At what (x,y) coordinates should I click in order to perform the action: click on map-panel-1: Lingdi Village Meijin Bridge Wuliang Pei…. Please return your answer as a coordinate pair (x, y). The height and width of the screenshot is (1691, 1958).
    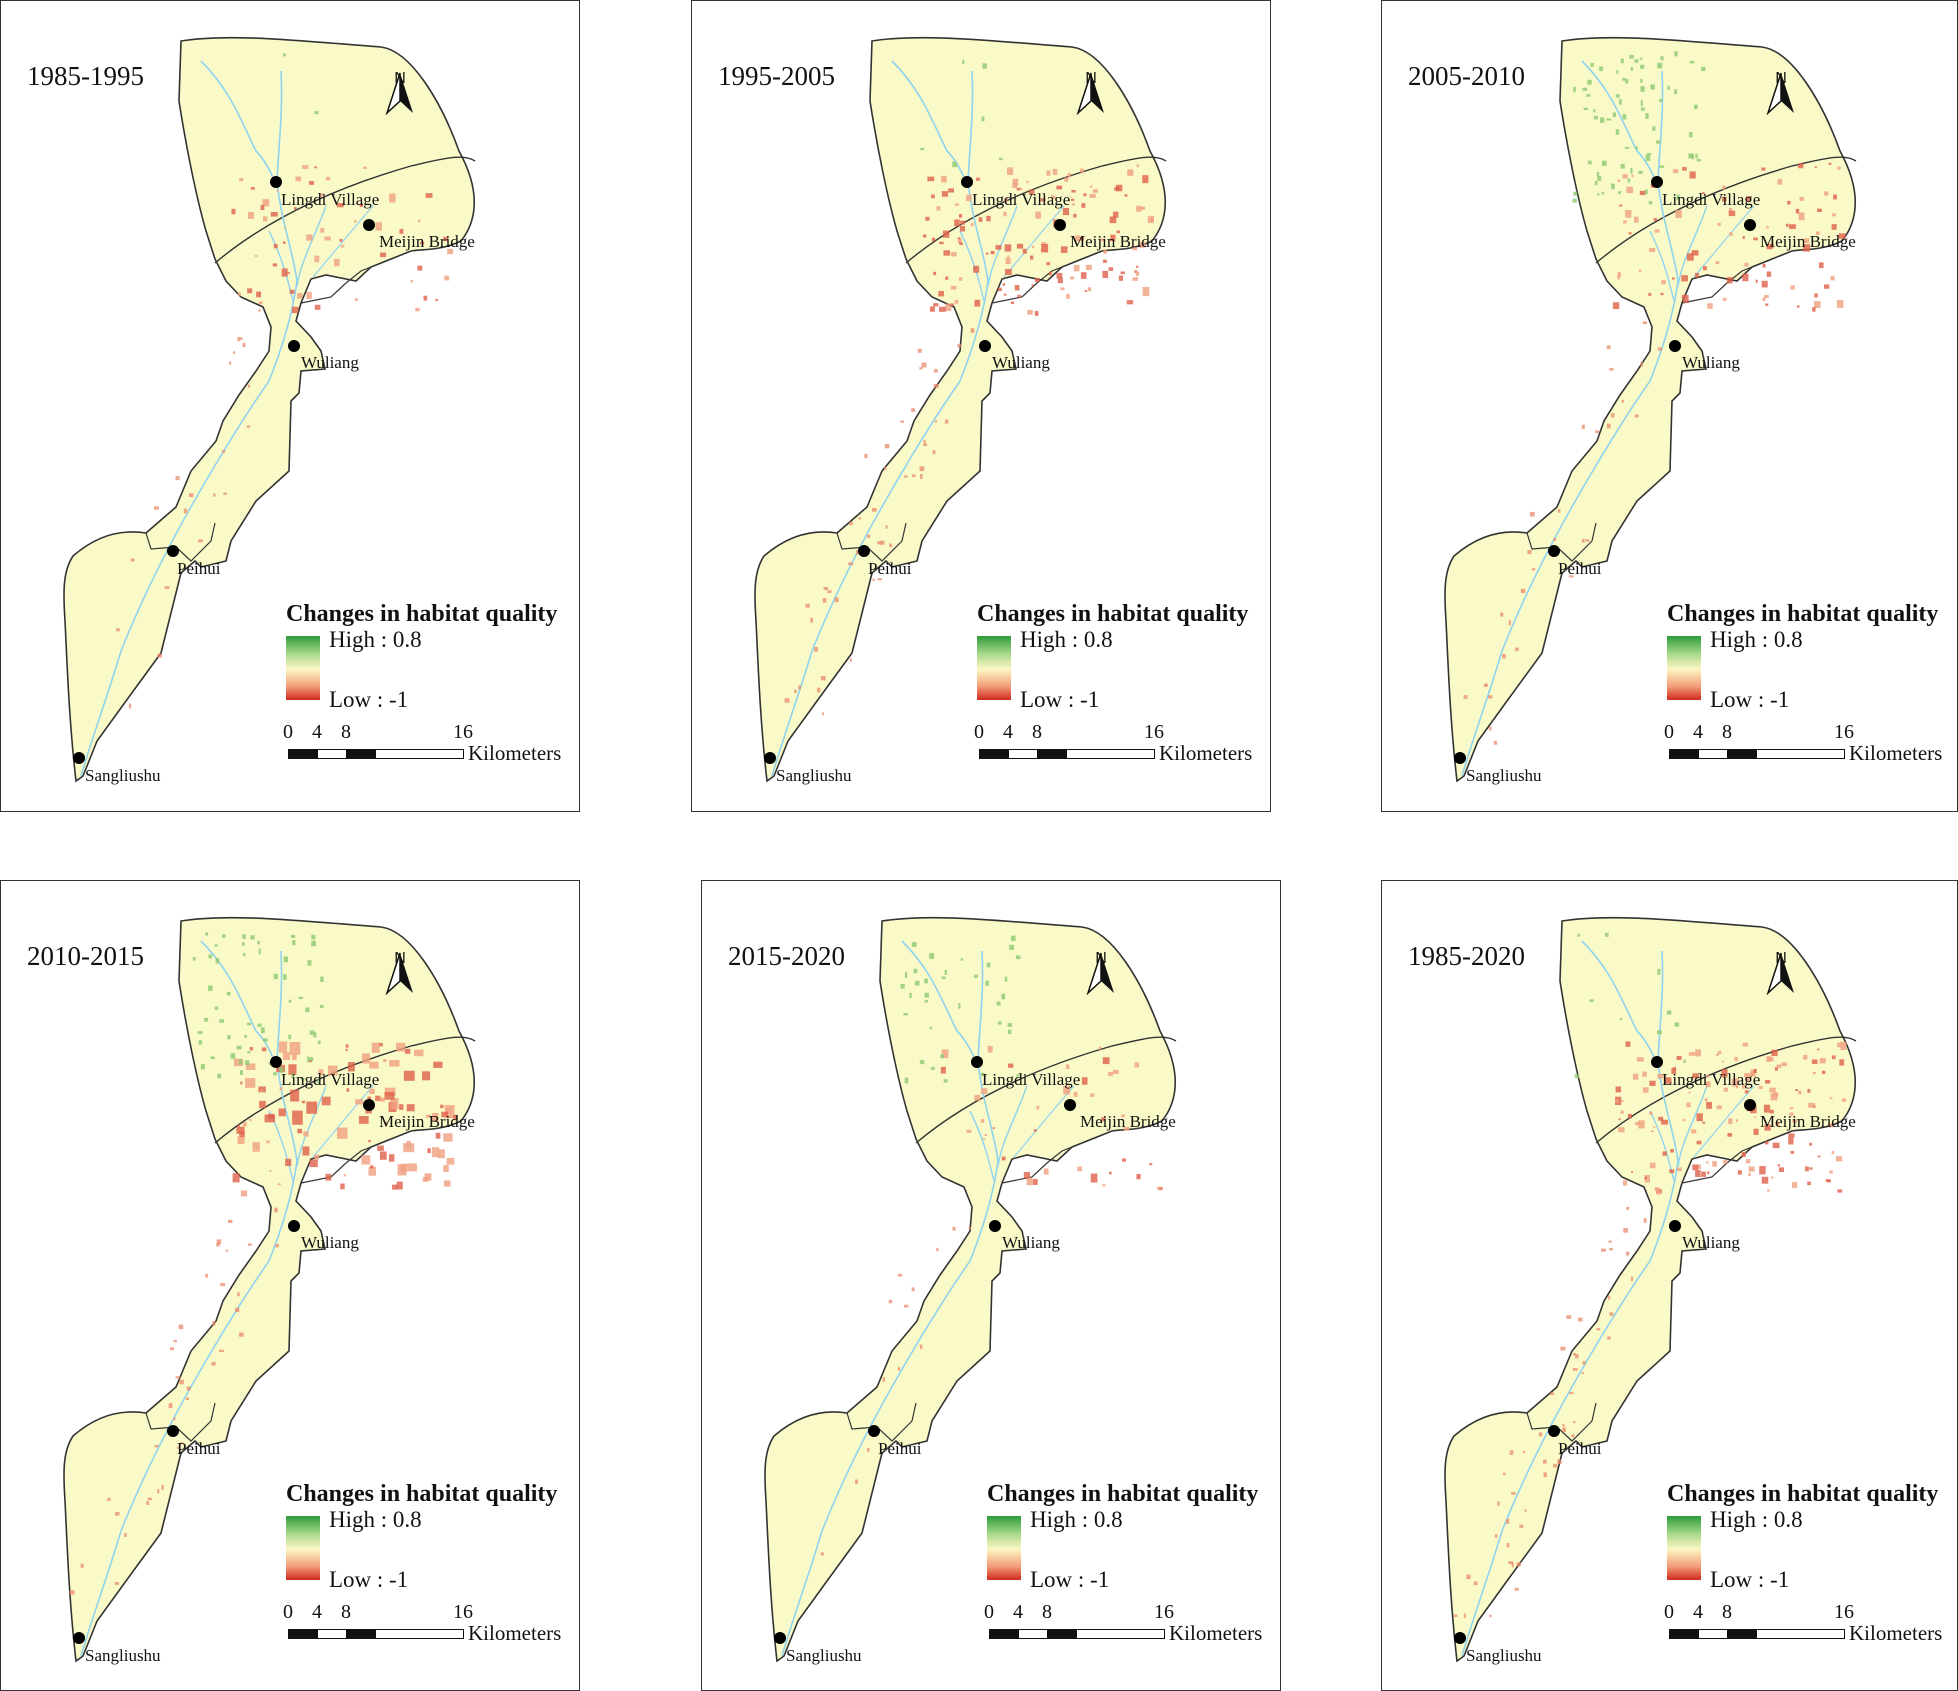
    Looking at the image, I should click on (290, 406).